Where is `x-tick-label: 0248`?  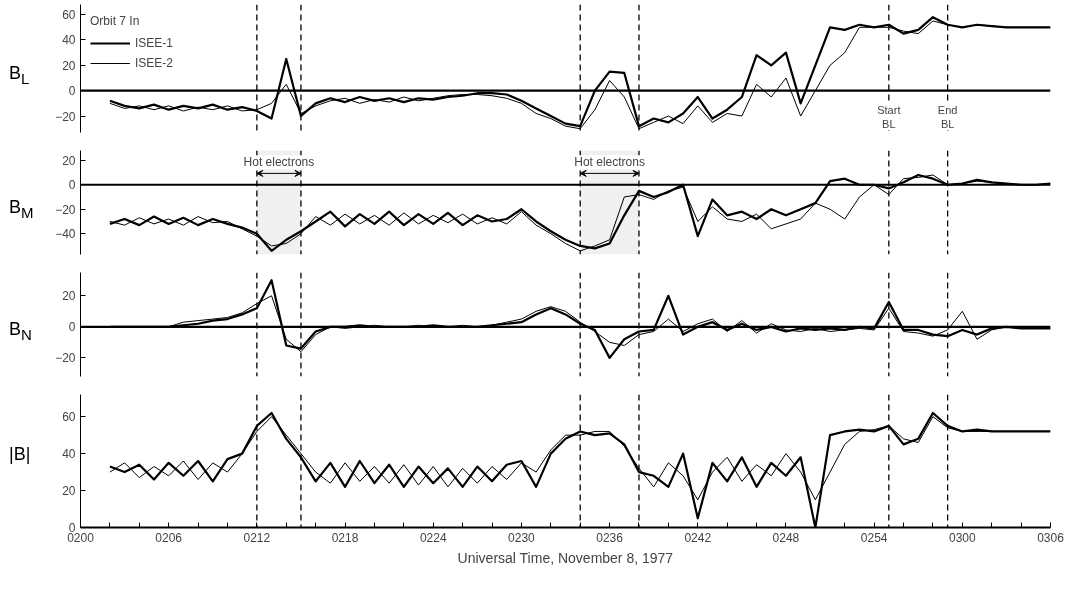 x-tick-label: 0248 is located at coordinates (786, 537).